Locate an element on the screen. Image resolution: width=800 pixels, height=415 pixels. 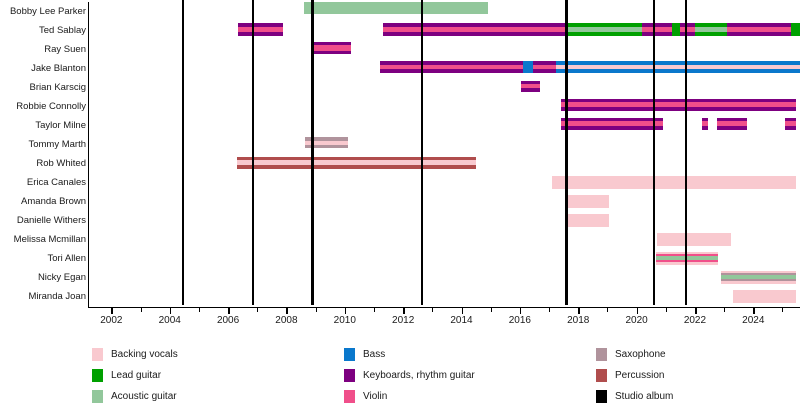
legend-item: Saxophone is located at coordinates (698, 354).